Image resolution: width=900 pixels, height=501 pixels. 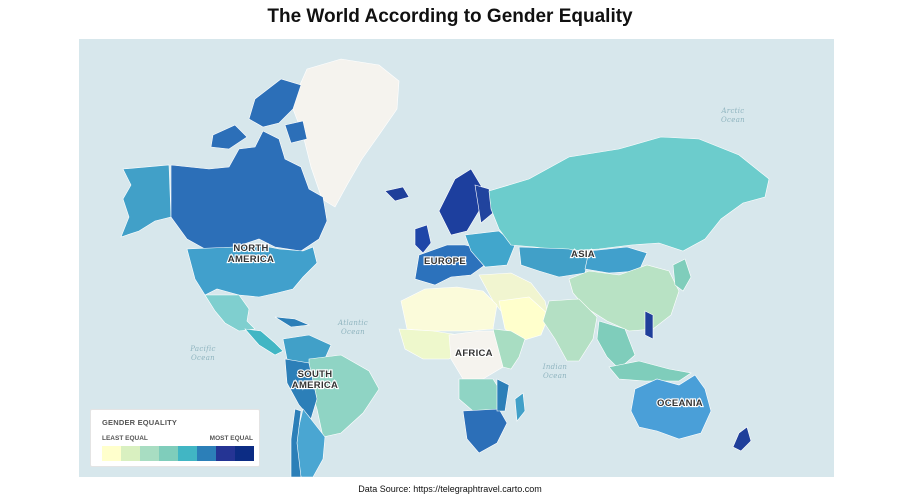 I want to click on north-africa, so click(x=449, y=309).